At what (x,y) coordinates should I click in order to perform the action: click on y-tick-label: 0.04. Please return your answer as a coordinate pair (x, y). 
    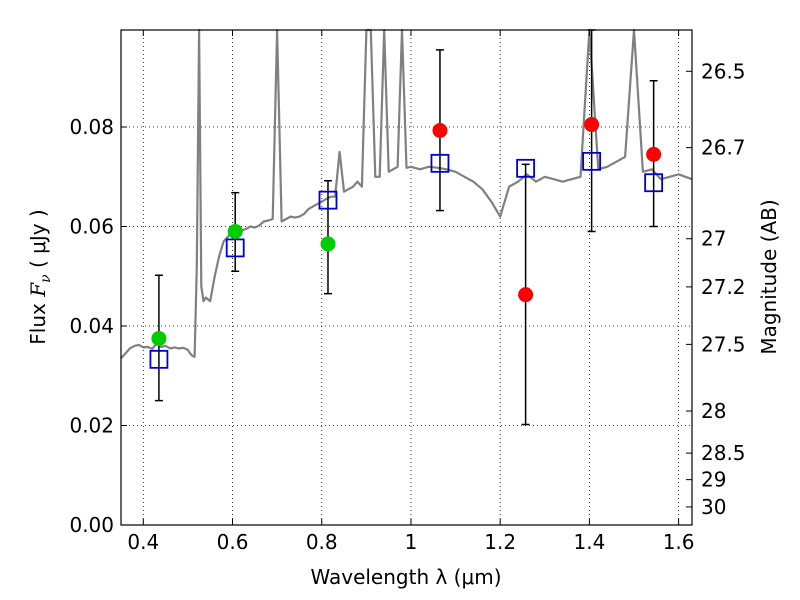
    Looking at the image, I should click on (91, 326).